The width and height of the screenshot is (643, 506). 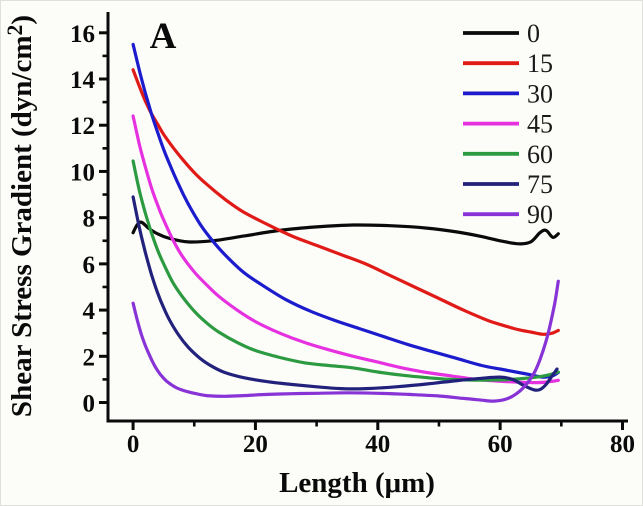 What do you see at coordinates (357, 483) in the screenshot?
I see `x-axis-label: Length (μm)` at bounding box center [357, 483].